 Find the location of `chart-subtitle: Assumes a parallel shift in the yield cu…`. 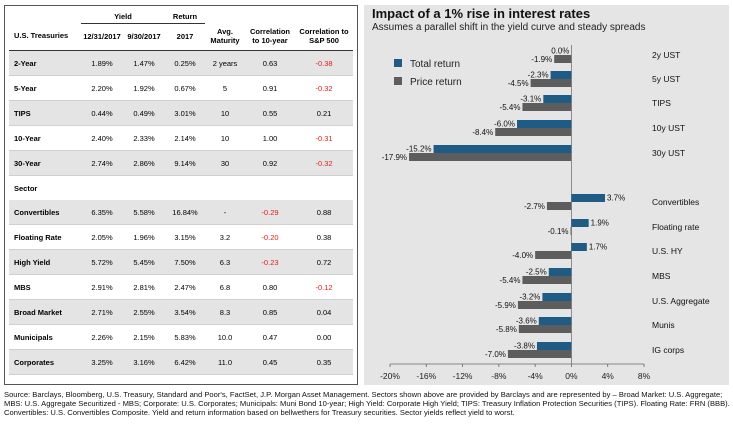

chart-subtitle: Assumes a parallel shift in the yield cu… is located at coordinates (509, 27).